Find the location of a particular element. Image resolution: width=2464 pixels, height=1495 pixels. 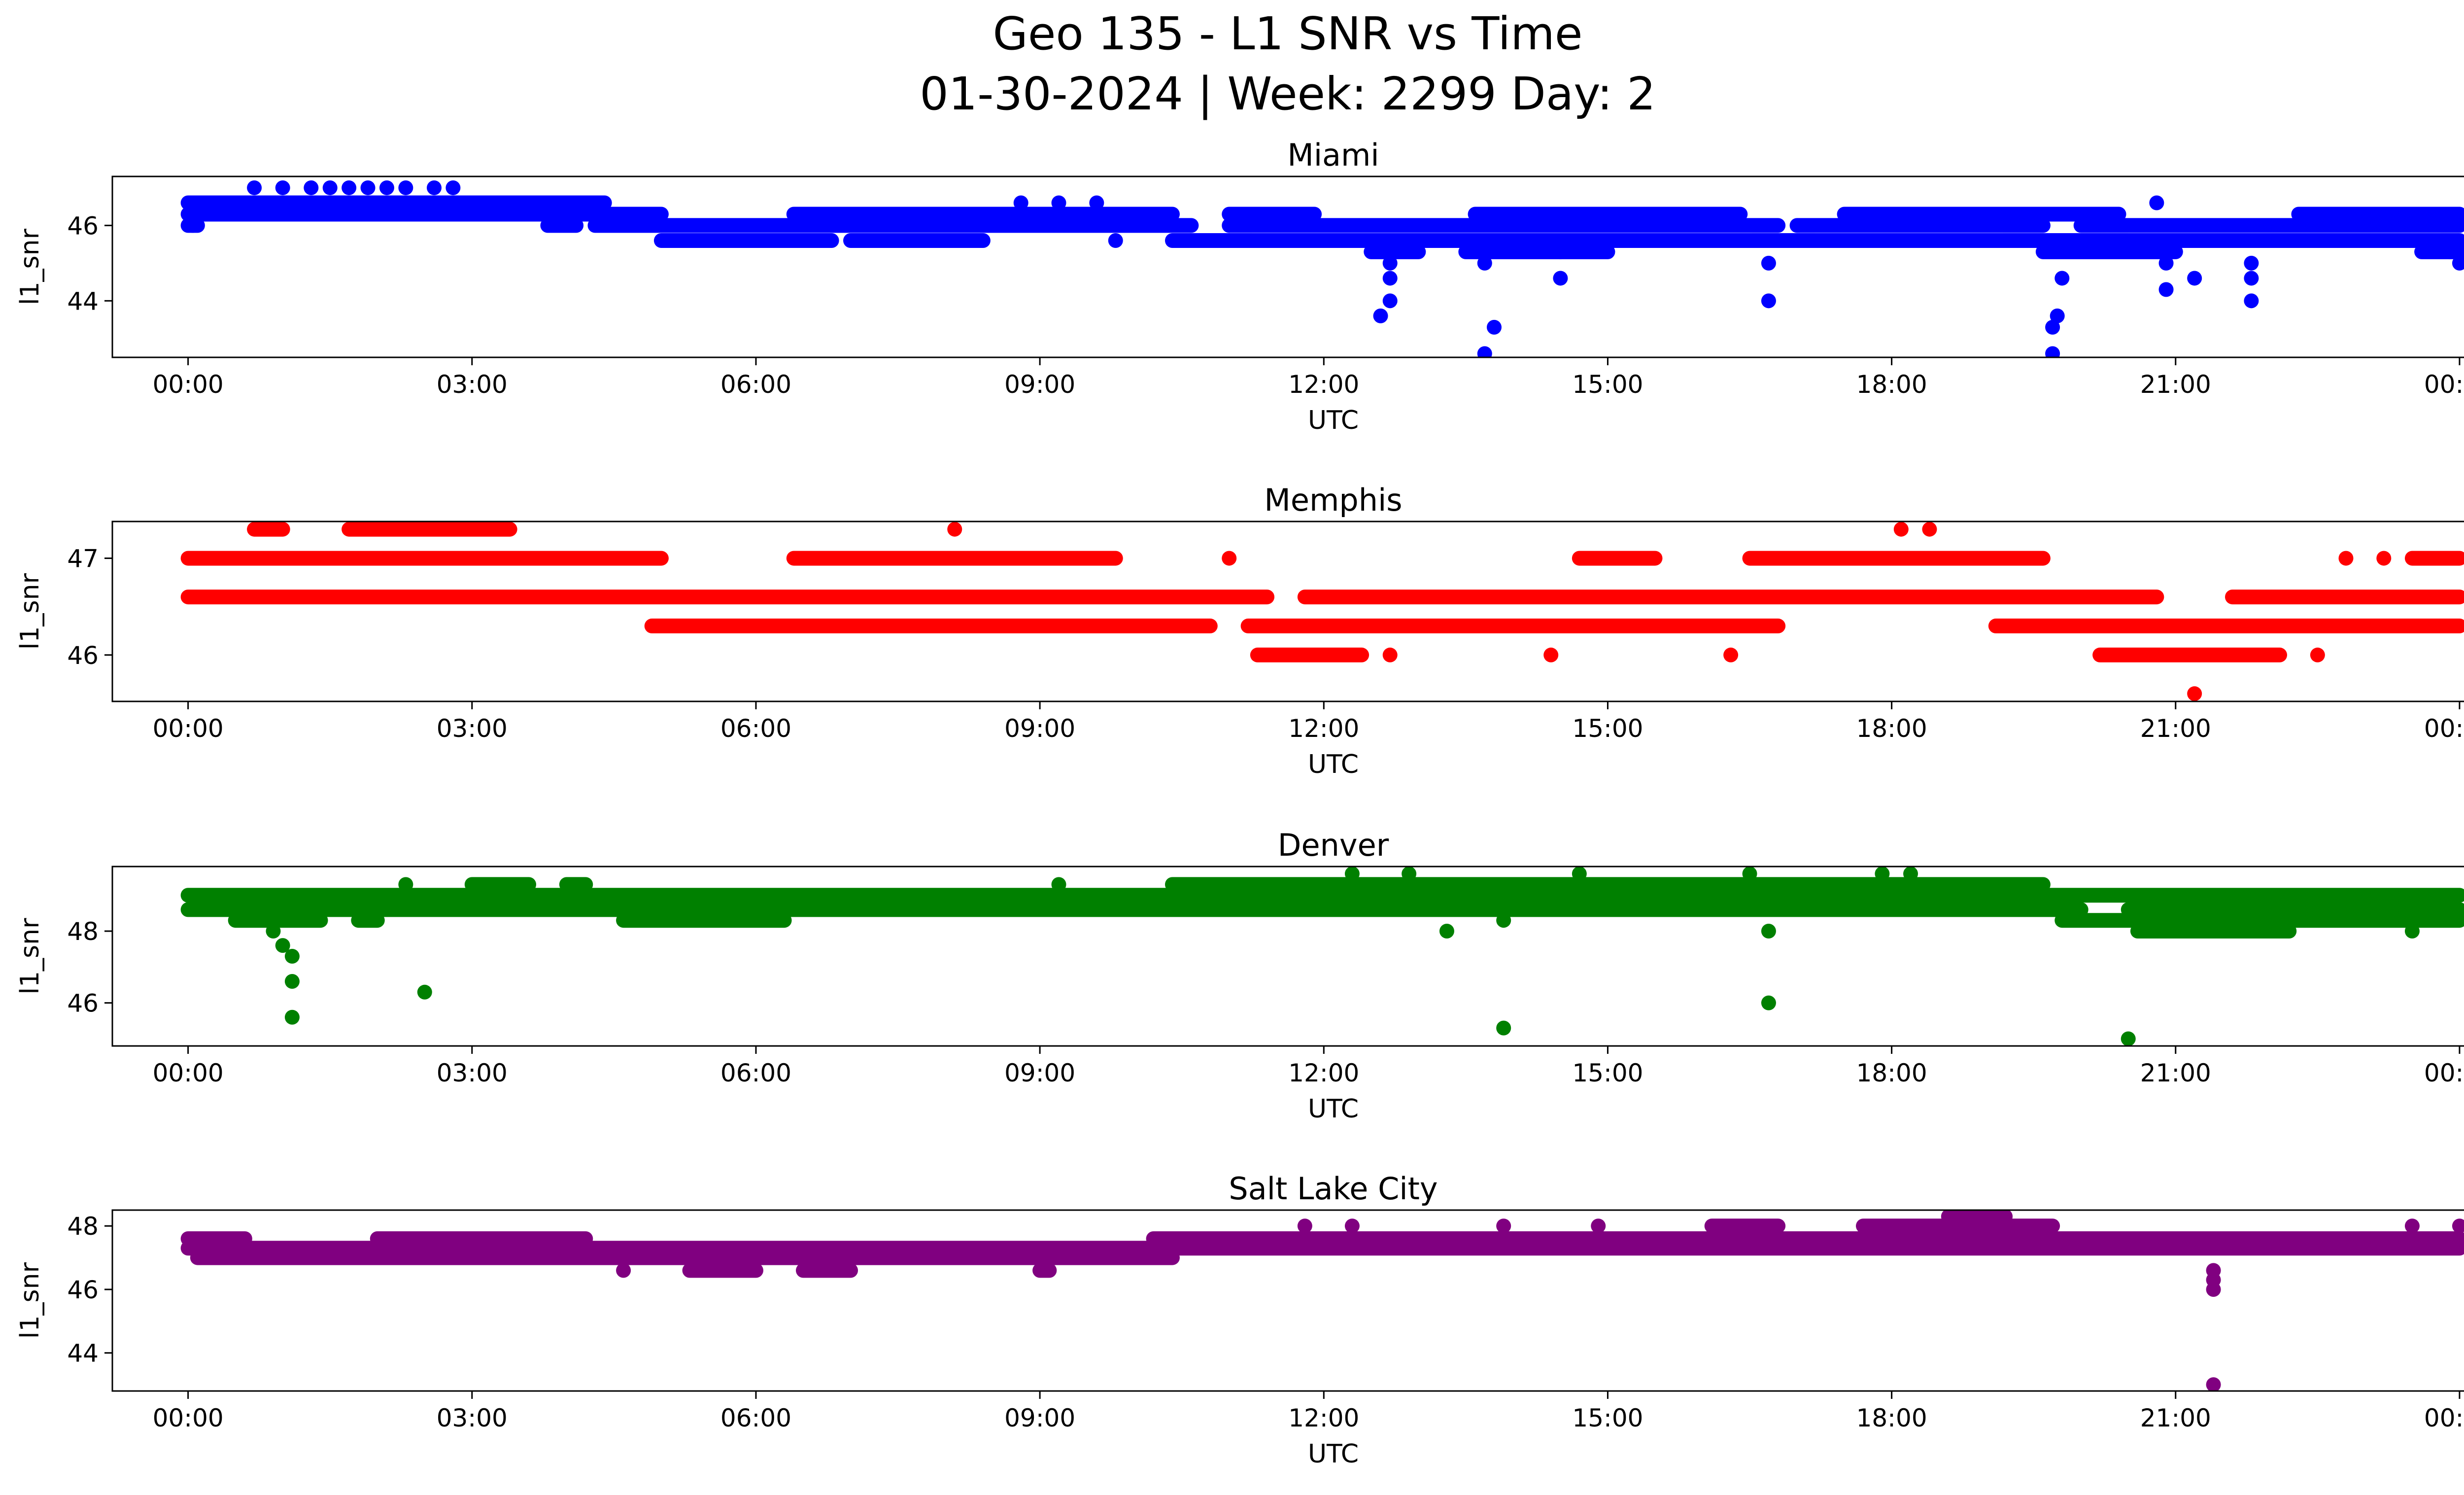

figure-title-line2: 01-30-2024 | Week: 2299 Day: 2 is located at coordinates (1288, 94).